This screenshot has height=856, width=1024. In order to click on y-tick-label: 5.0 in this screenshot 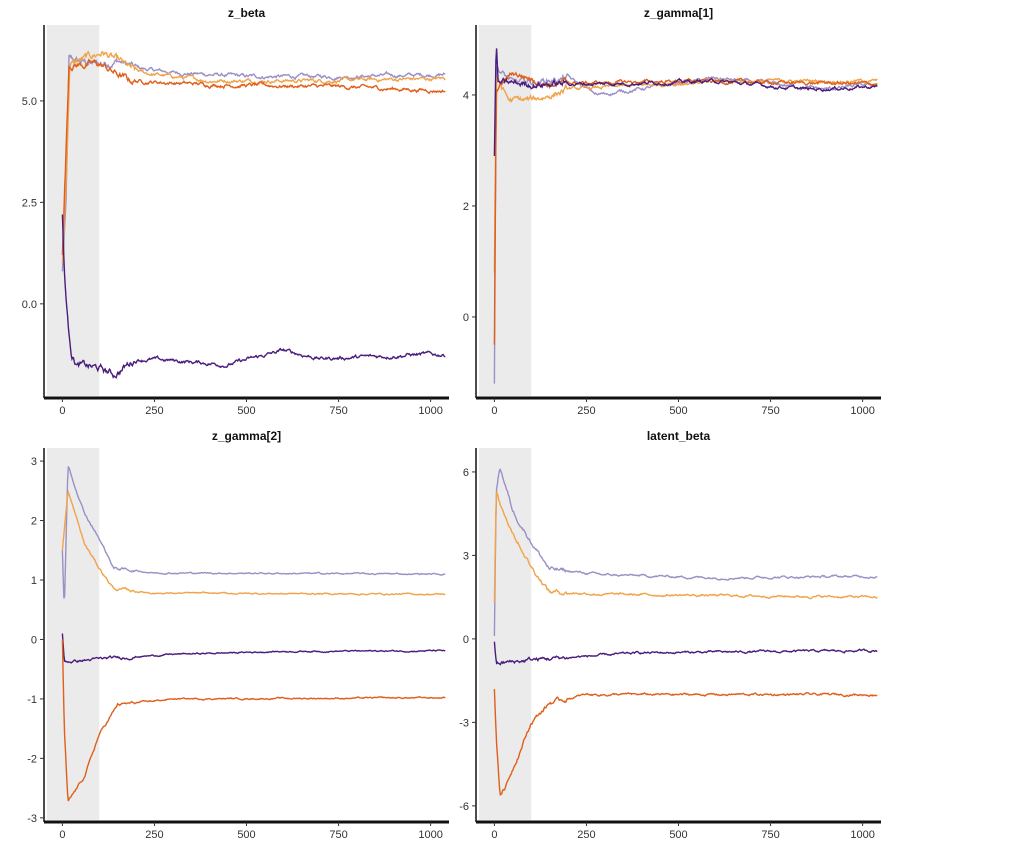, I will do `click(29, 102)`.